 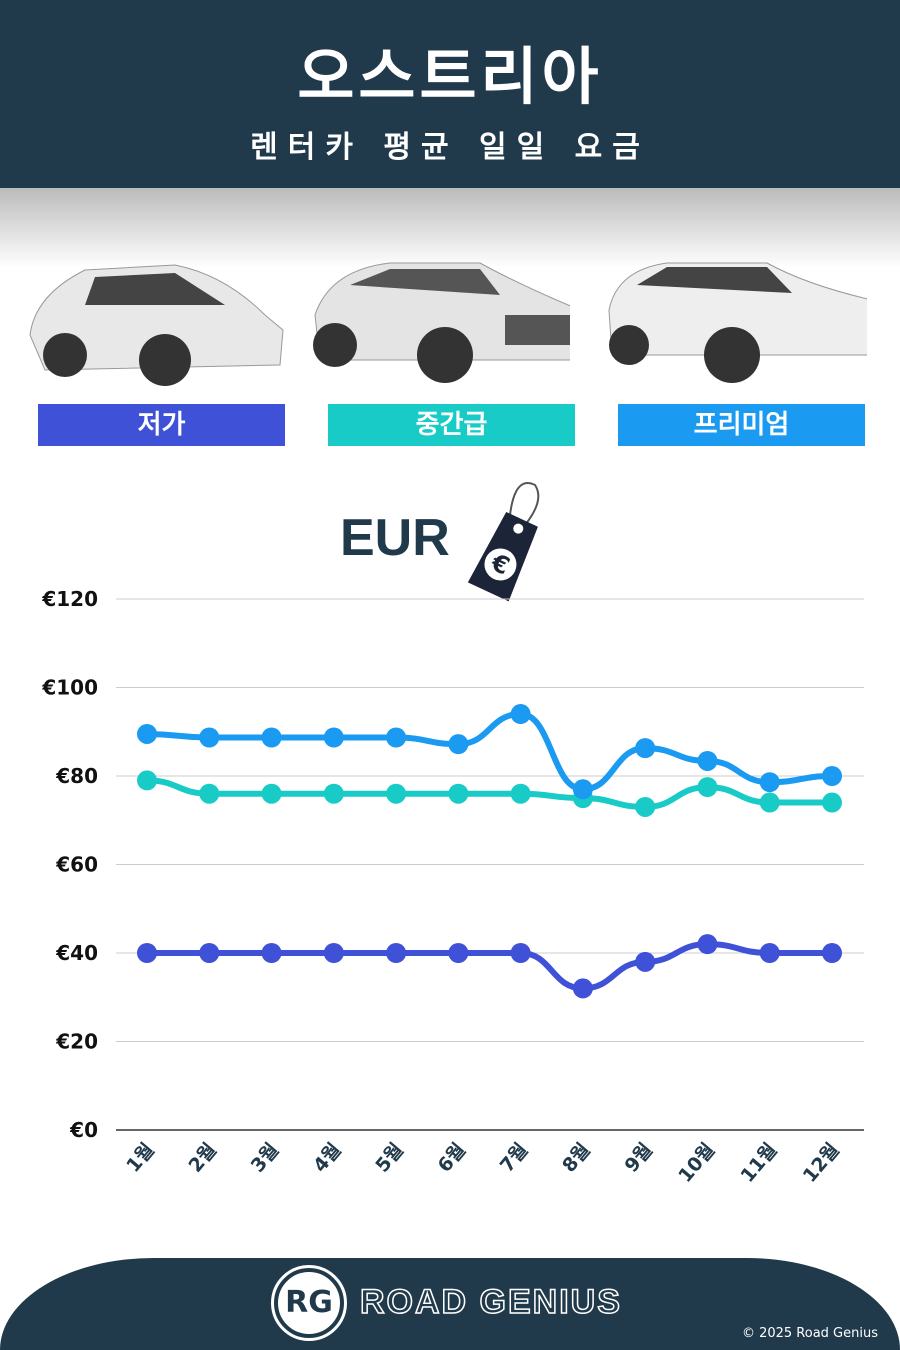 What do you see at coordinates (389, 1158) in the screenshot?
I see `x-tick-label: 5월` at bounding box center [389, 1158].